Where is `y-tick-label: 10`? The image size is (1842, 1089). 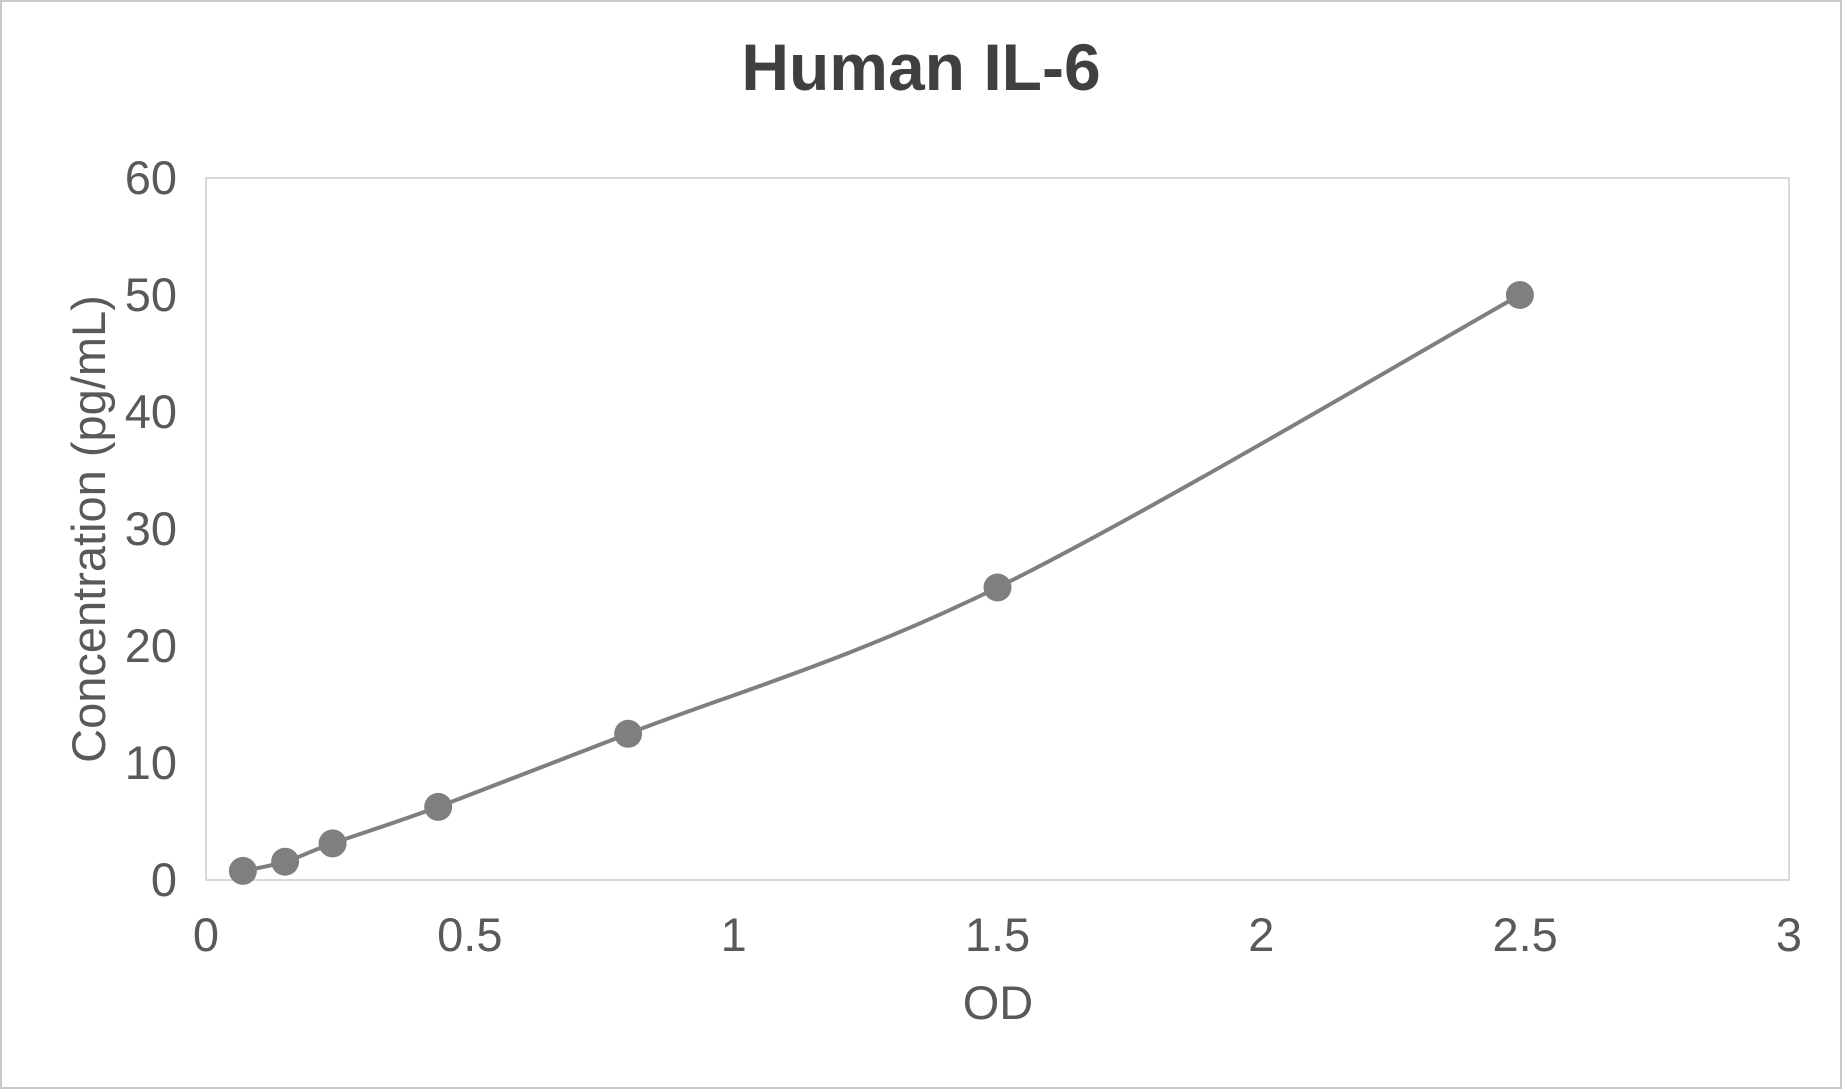
y-tick-label: 10 is located at coordinates (150, 762).